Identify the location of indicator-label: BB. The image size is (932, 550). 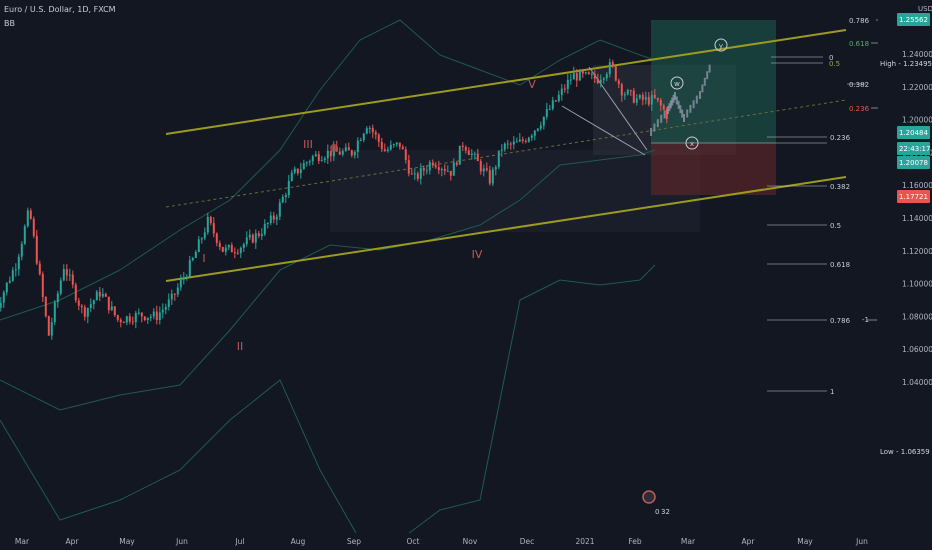
(9, 23).